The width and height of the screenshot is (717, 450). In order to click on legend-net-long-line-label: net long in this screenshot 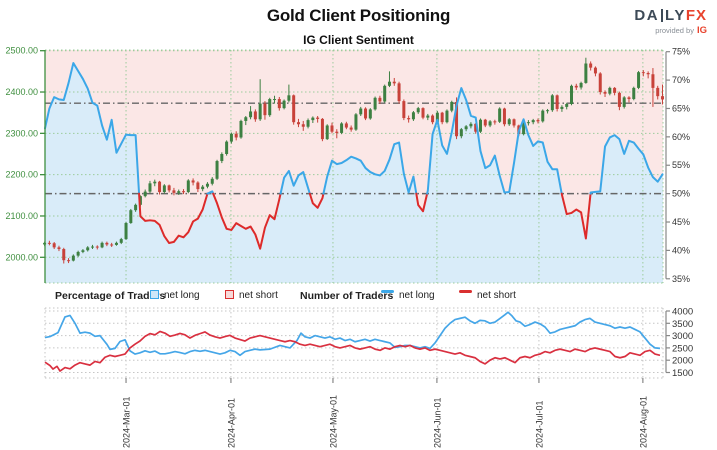, I will do `click(417, 295)`.